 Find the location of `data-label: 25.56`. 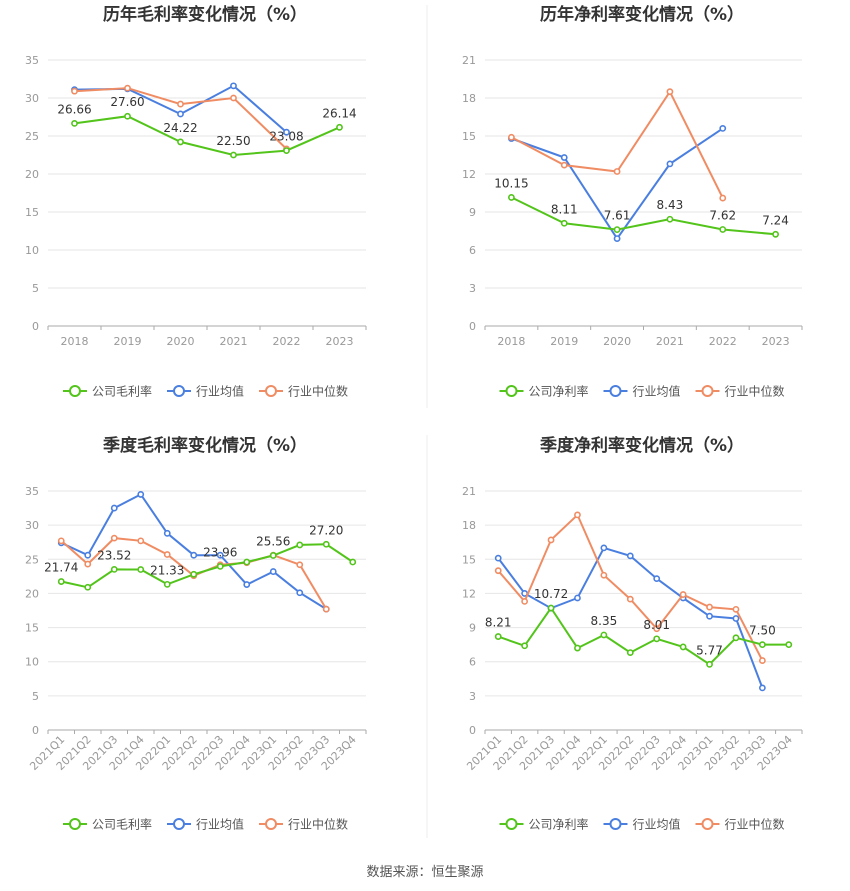

data-label: 25.56 is located at coordinates (273, 541).